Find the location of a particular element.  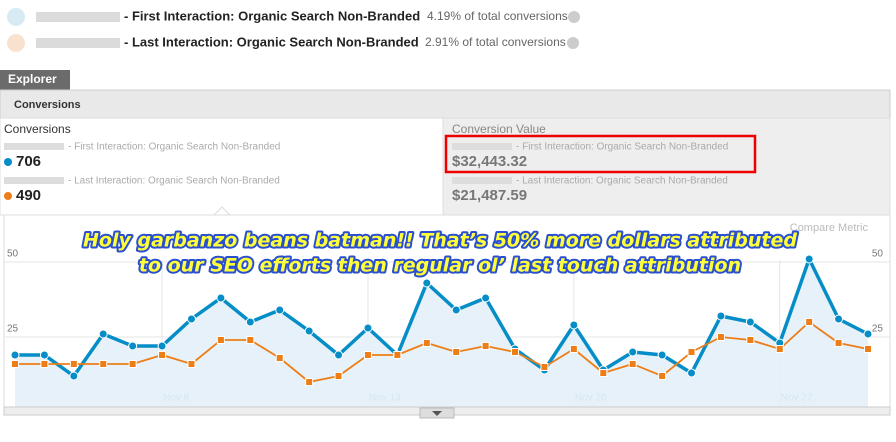

metric-title: Conversions is located at coordinates (37, 129).